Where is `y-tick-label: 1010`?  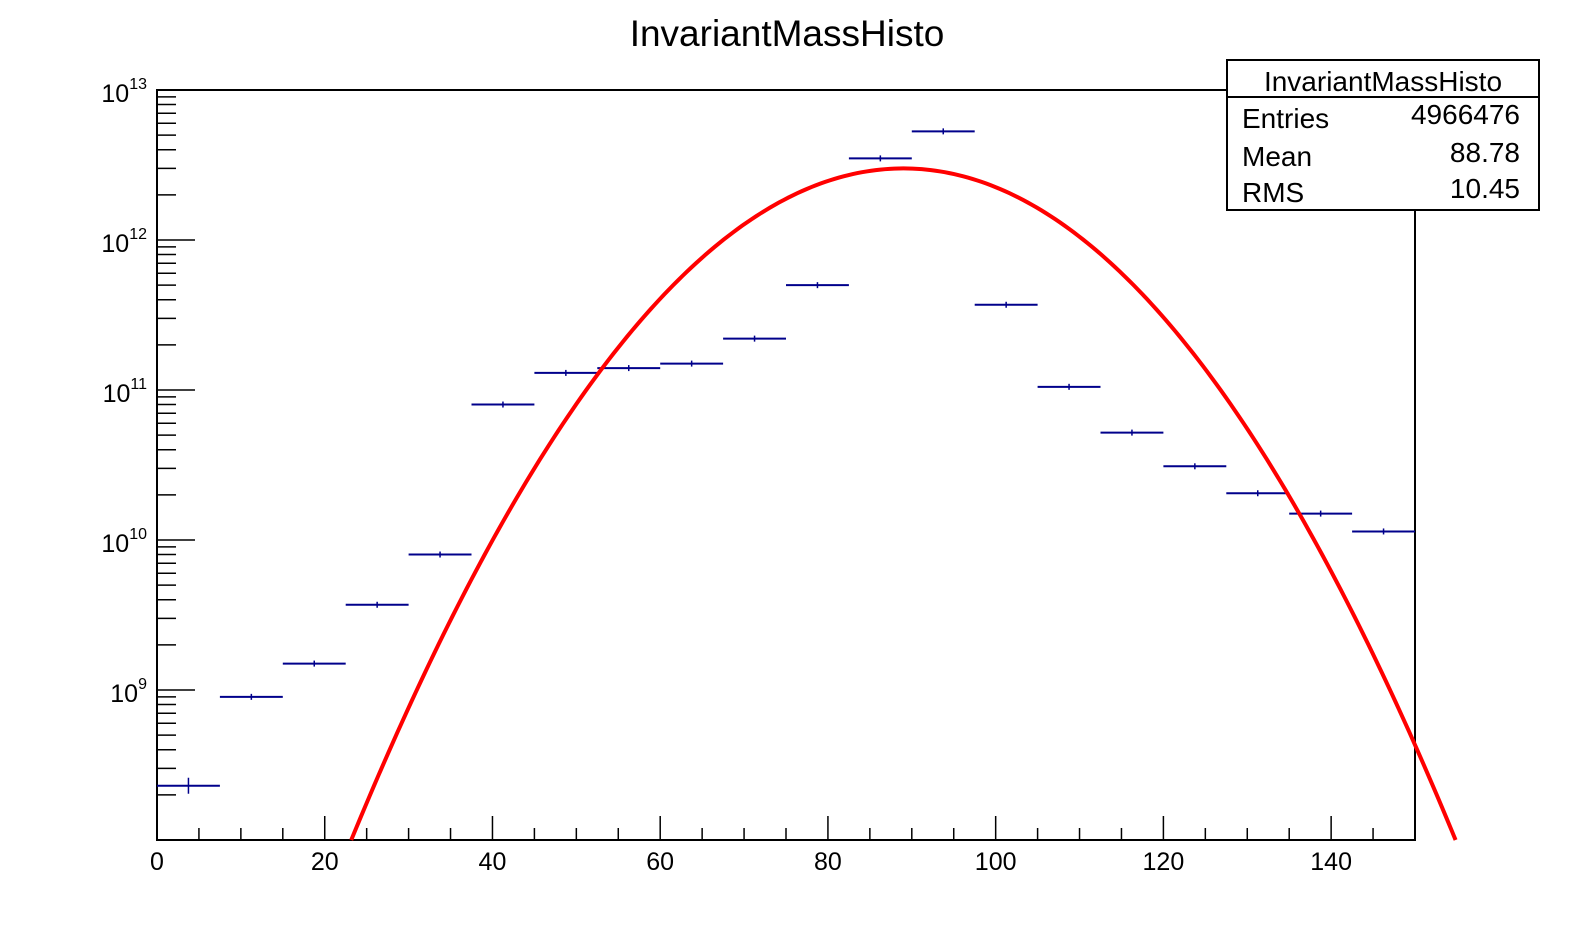
y-tick-label: 1010 is located at coordinates (124, 542).